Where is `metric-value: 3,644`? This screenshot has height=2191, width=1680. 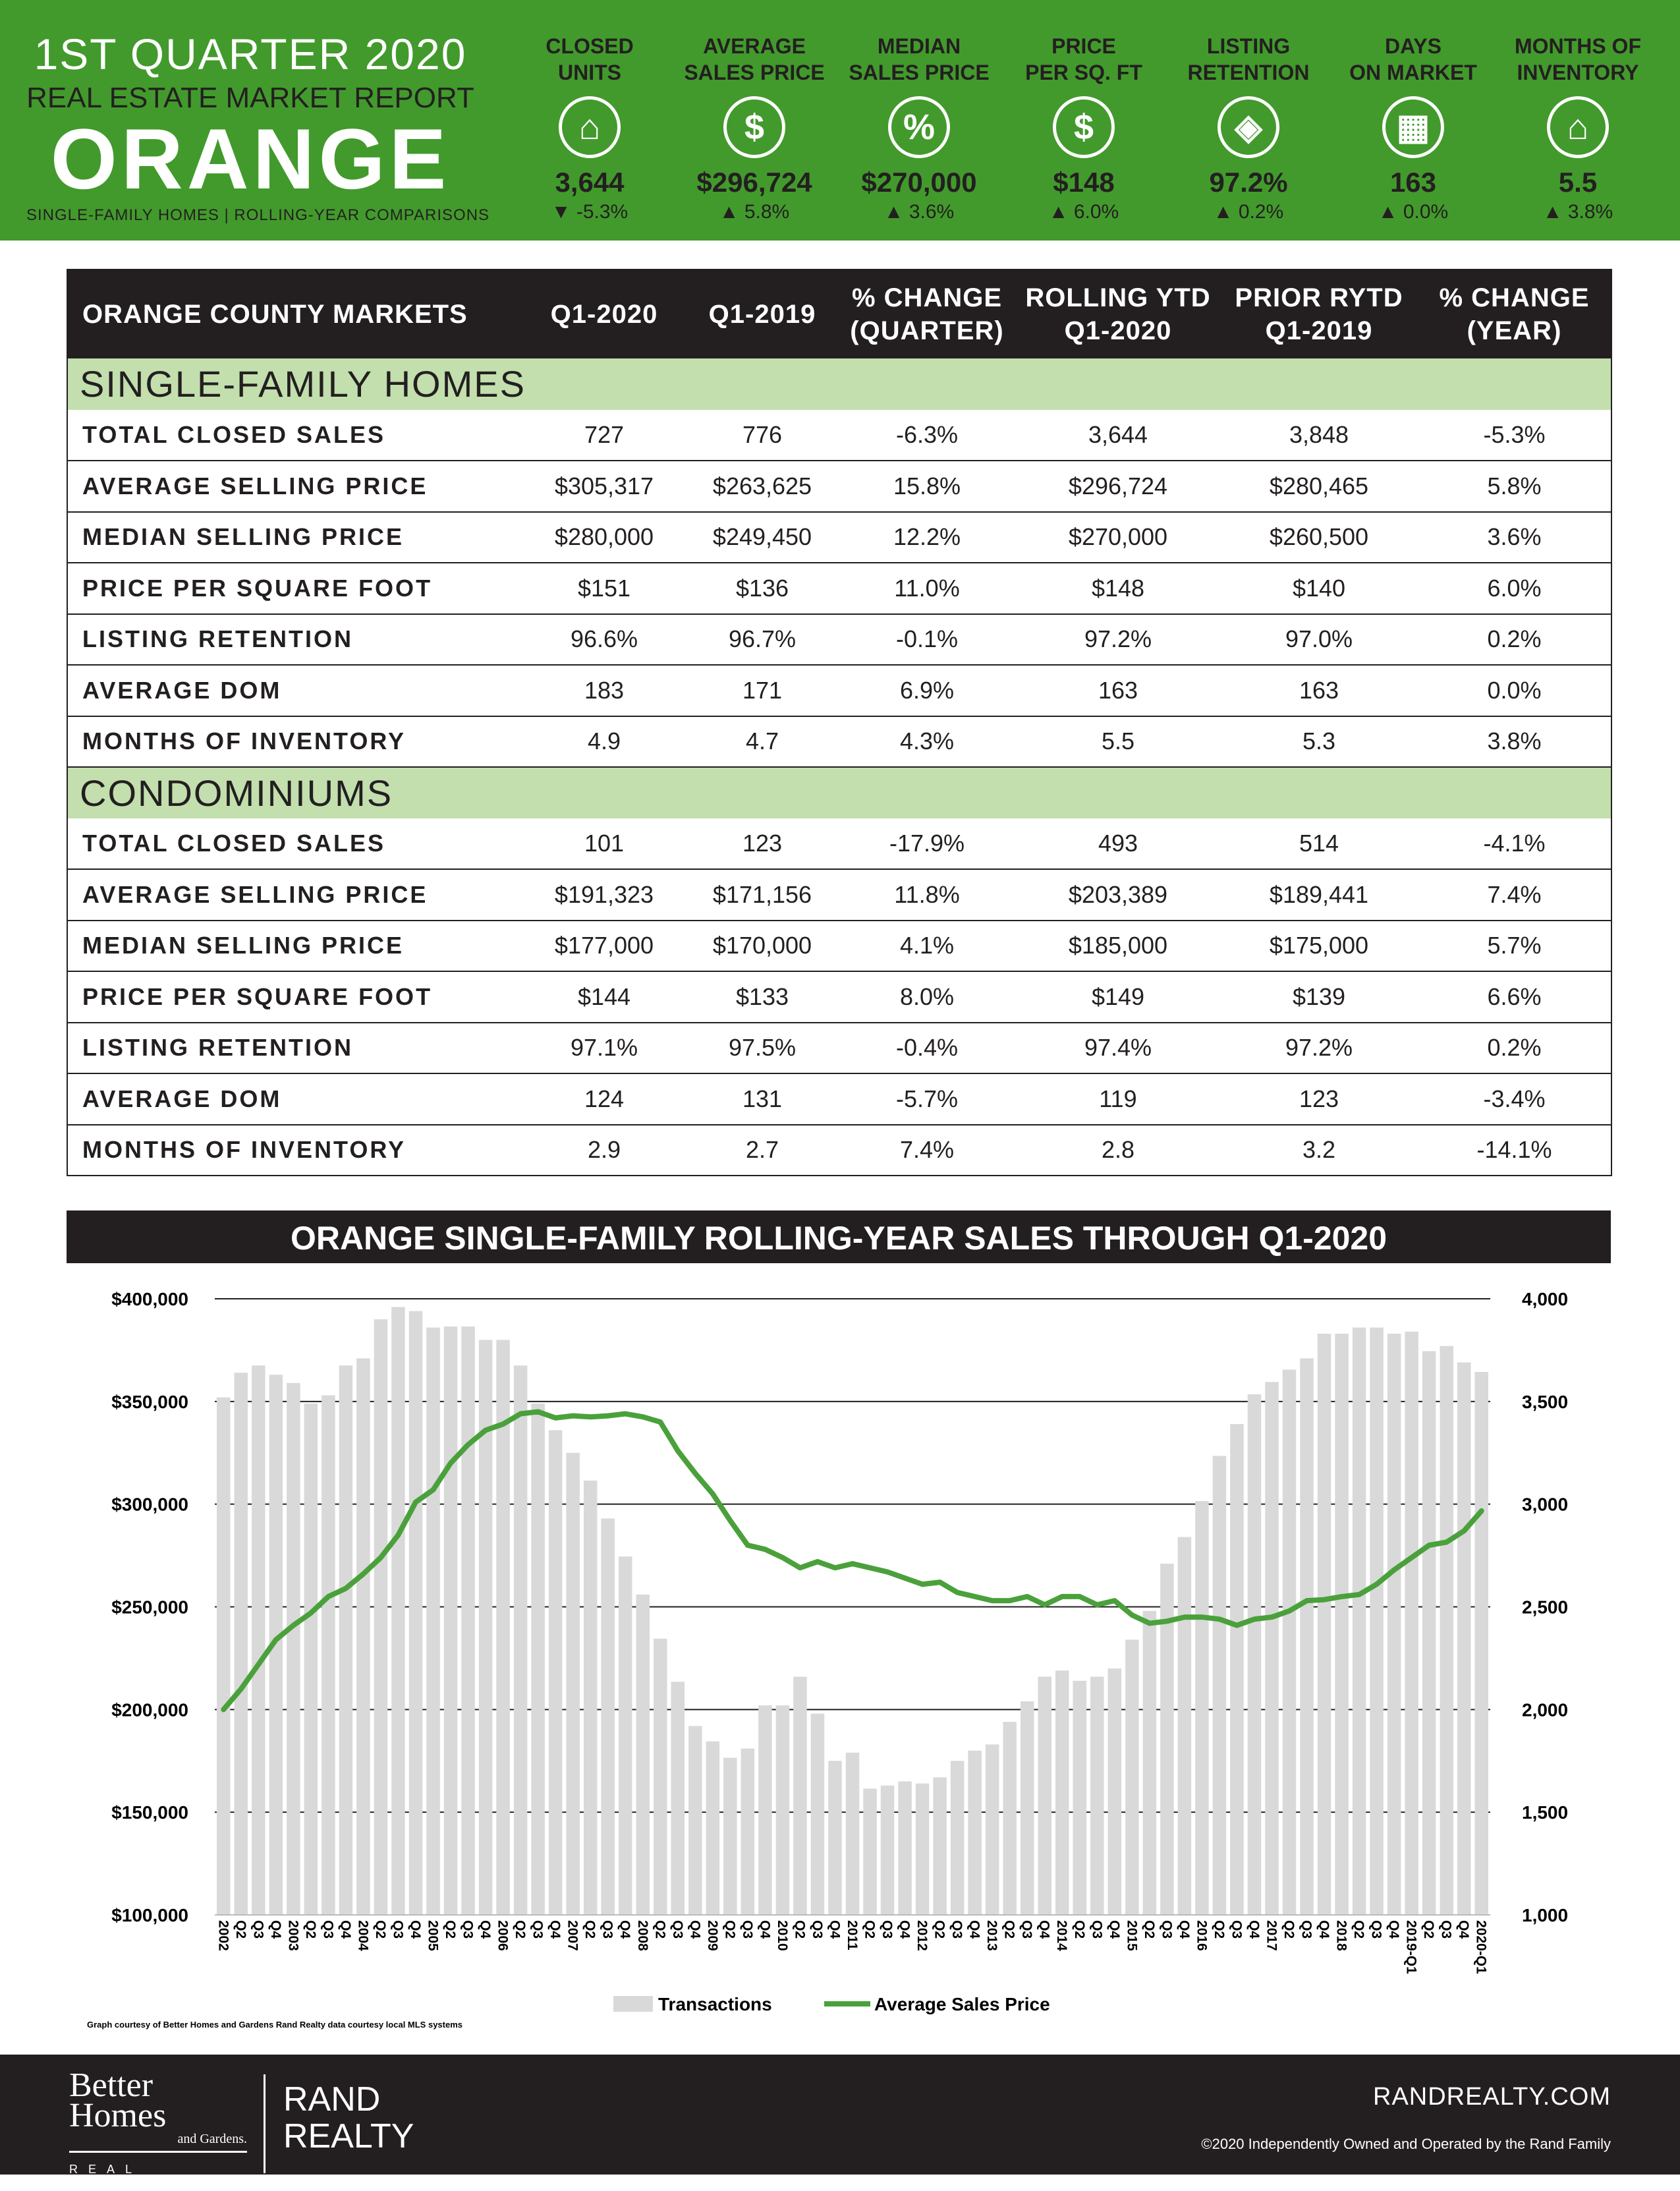
metric-value: 3,644 is located at coordinates (590, 183).